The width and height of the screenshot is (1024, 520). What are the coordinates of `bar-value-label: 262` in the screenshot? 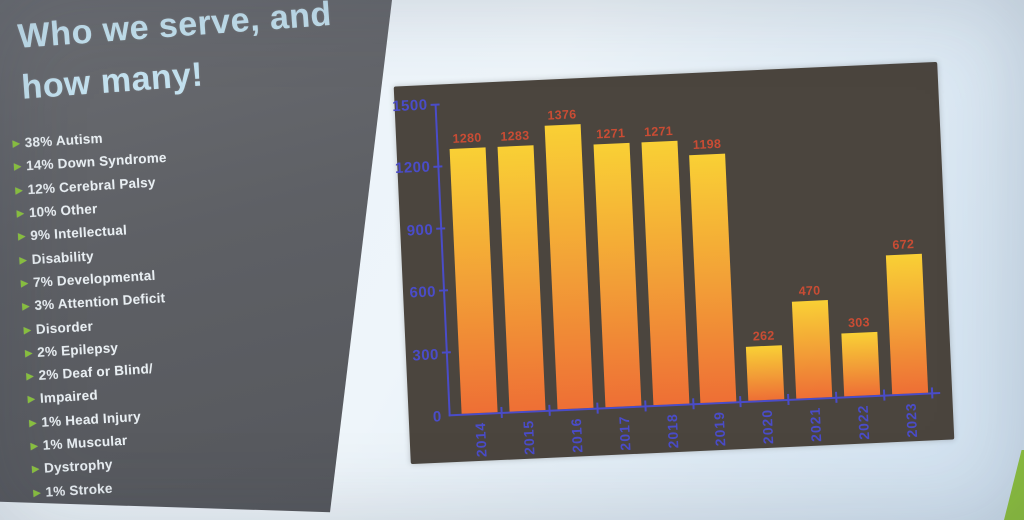 It's located at (763, 336).